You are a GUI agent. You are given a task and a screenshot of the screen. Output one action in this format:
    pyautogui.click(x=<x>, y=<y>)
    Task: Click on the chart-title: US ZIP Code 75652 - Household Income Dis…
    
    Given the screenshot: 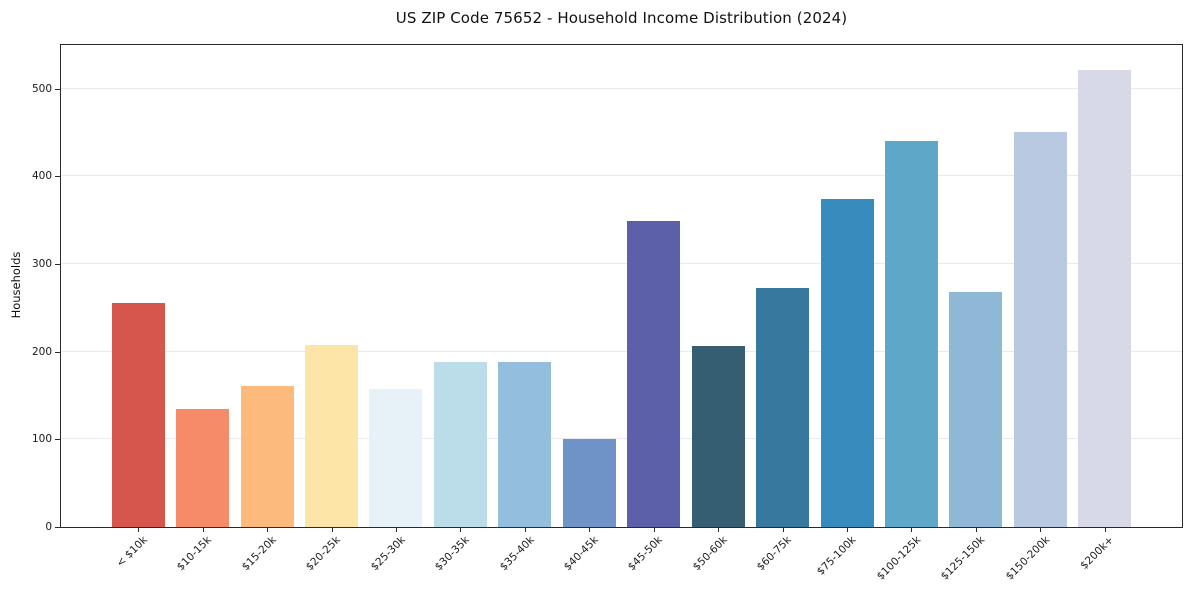 What is the action you would take?
    pyautogui.click(x=621, y=18)
    